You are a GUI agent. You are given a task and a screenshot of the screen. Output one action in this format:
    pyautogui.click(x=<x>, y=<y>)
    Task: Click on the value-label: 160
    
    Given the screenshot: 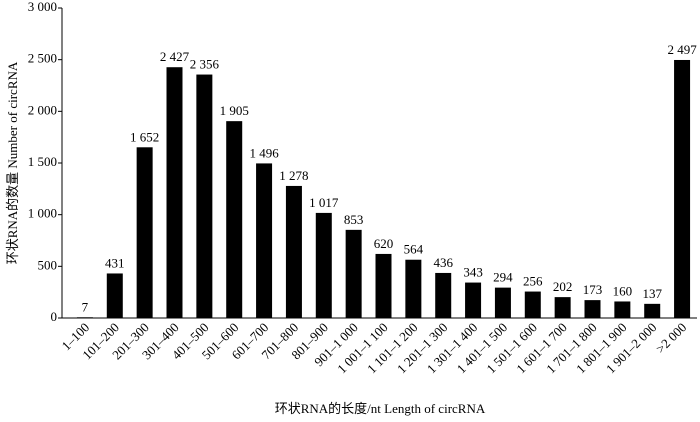 What is the action you would take?
    pyautogui.click(x=623, y=290)
    